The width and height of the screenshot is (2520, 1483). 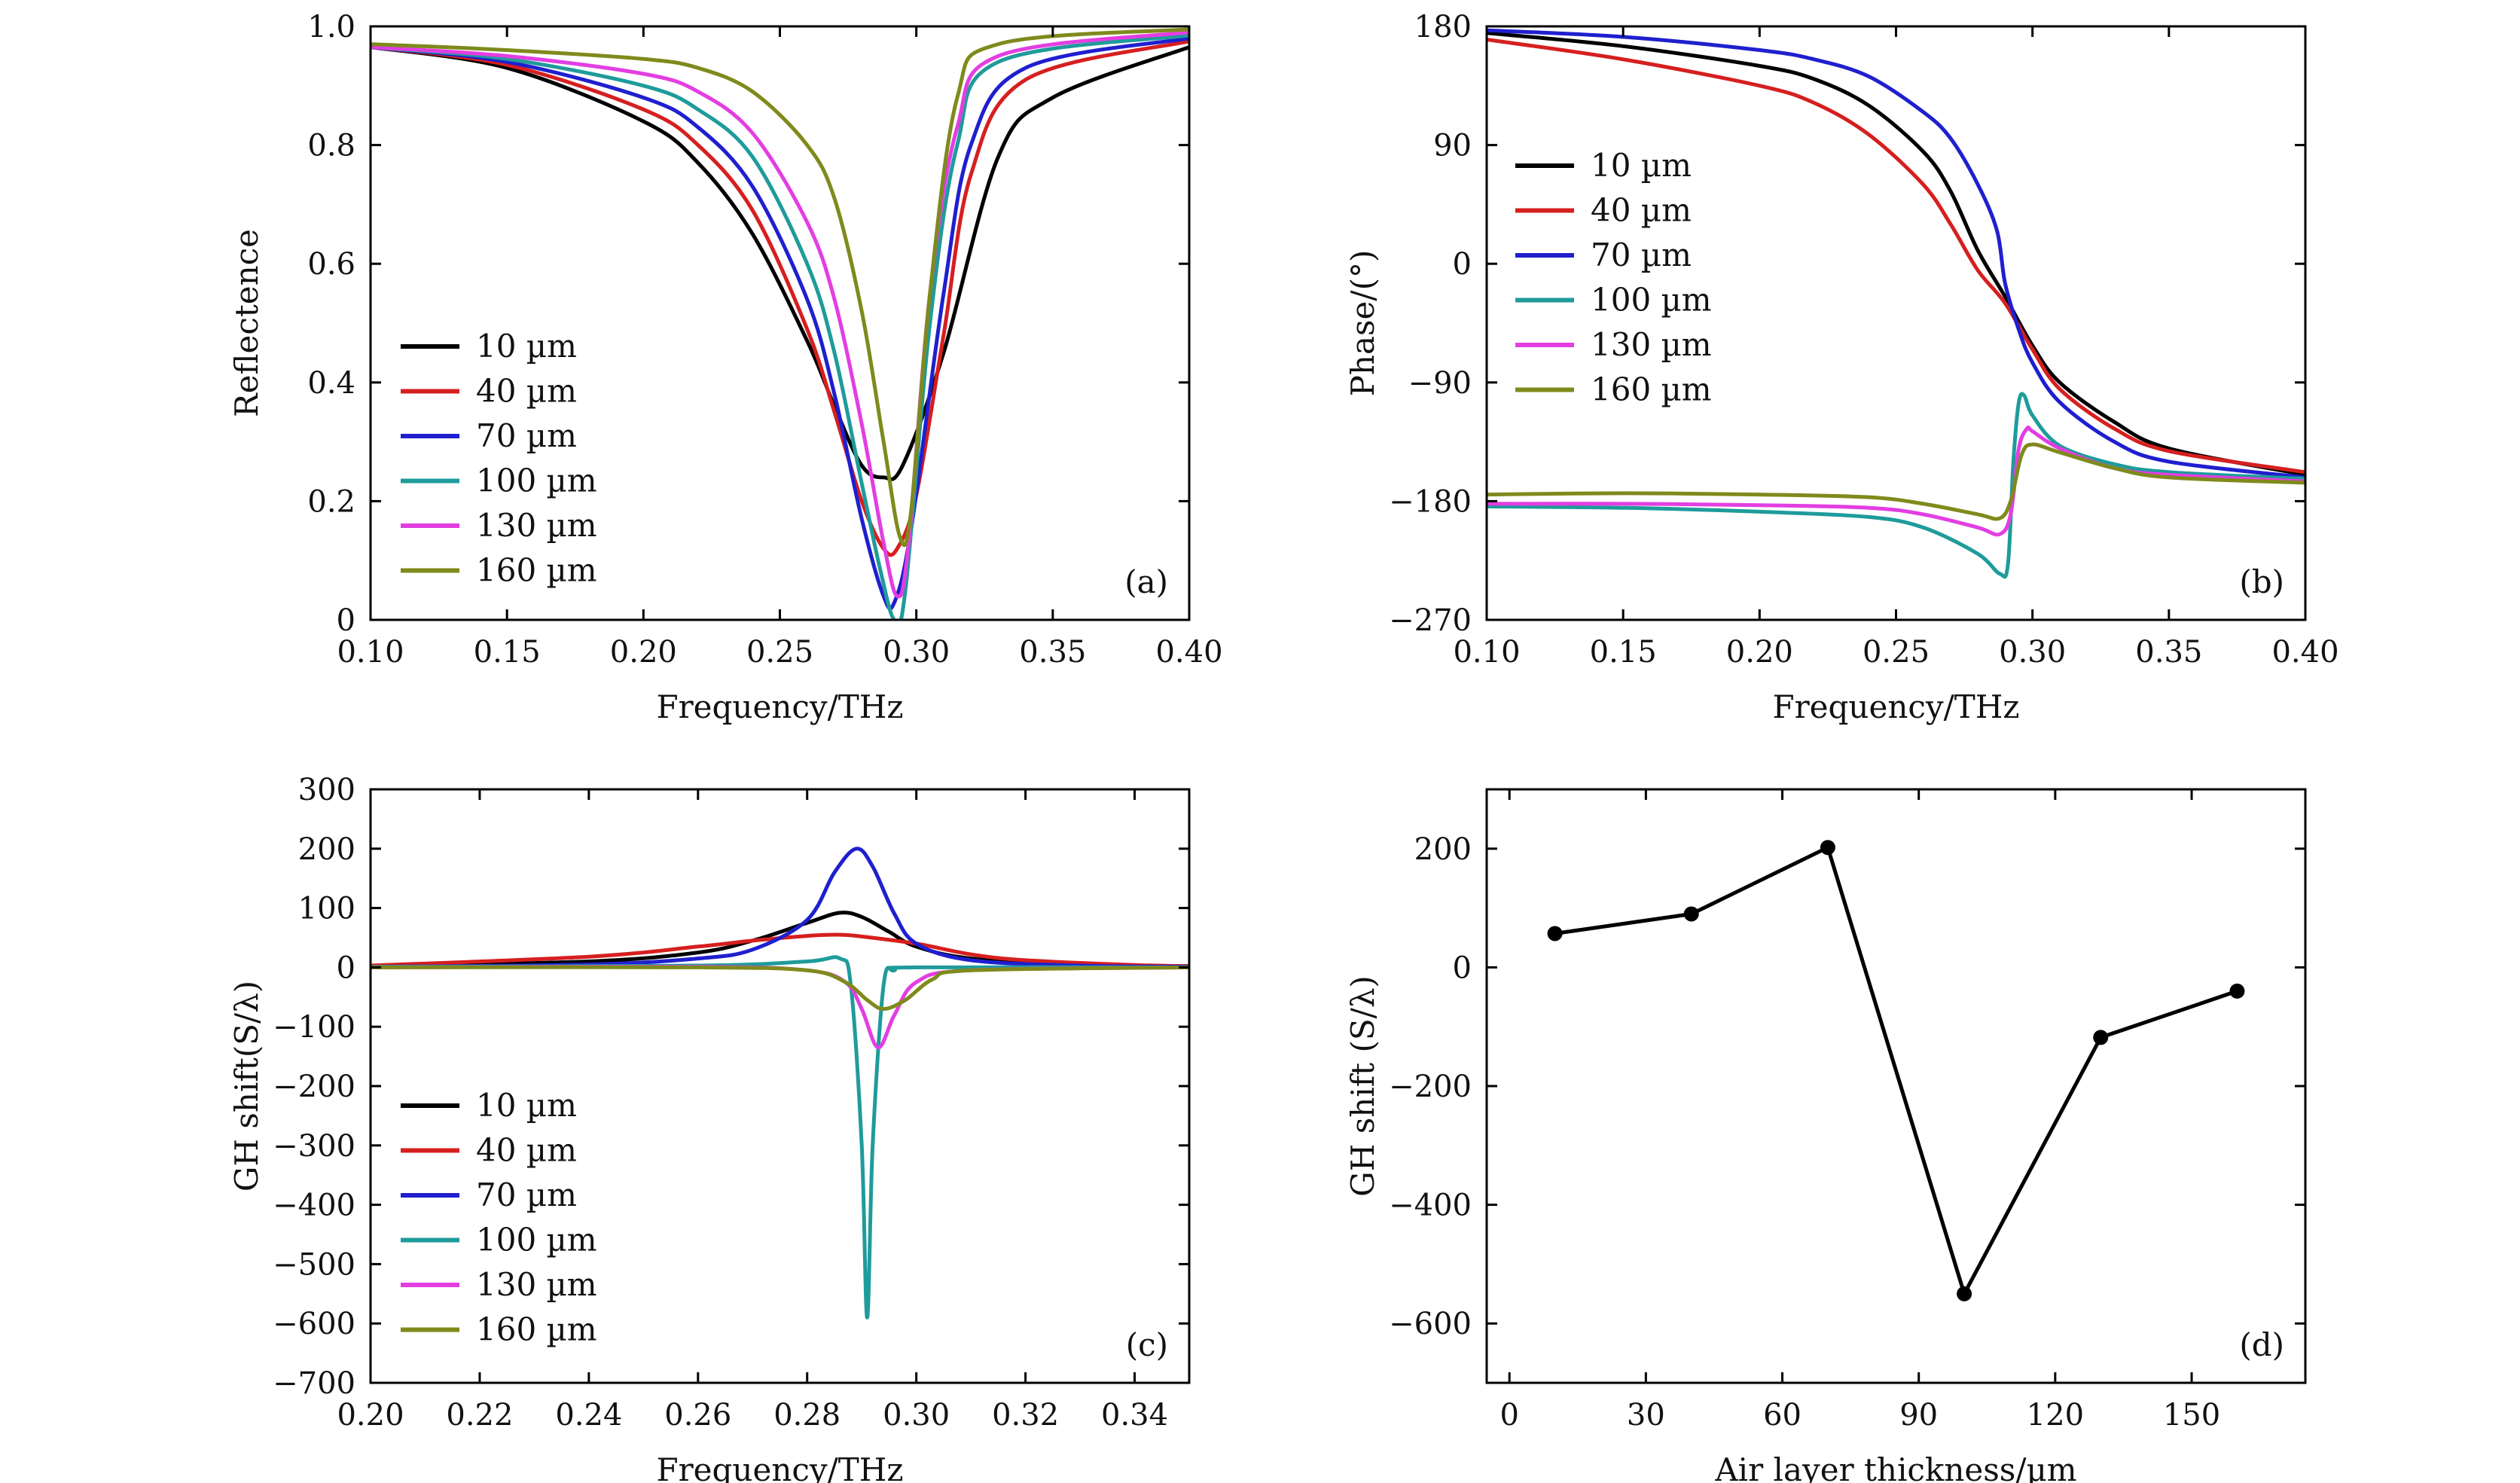 What do you see at coordinates (1895, 1467) in the screenshot?
I see `x-axis-label-d: Air layer thickness/µm` at bounding box center [1895, 1467].